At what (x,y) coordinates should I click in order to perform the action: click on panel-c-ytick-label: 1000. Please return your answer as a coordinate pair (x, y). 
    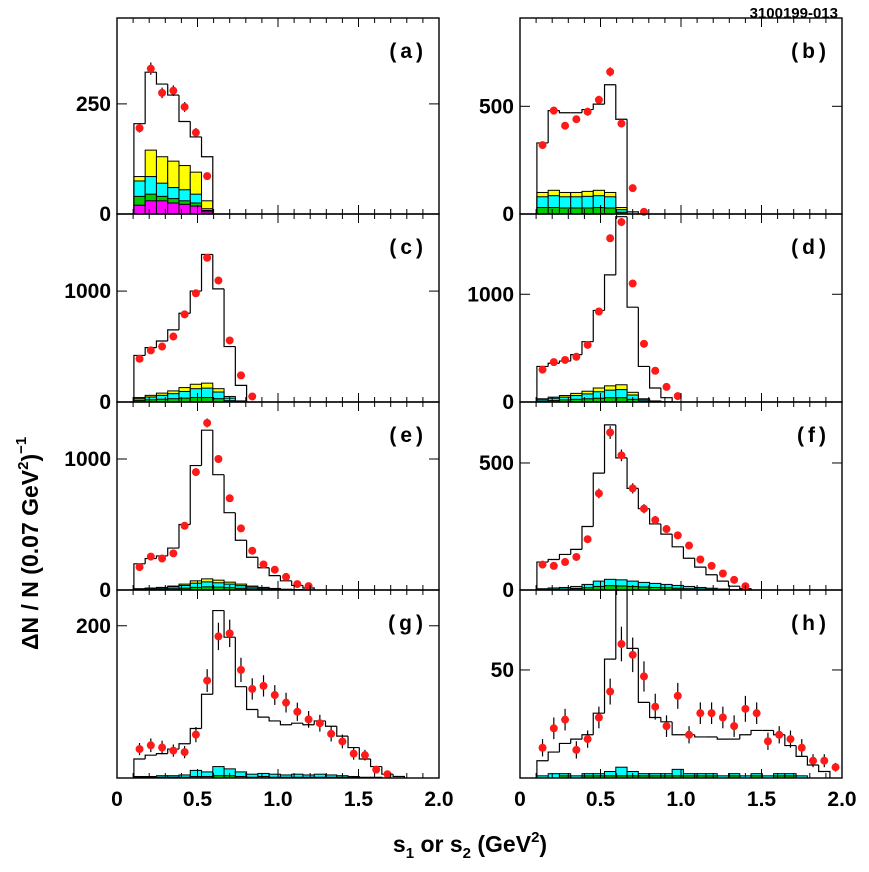
    Looking at the image, I should click on (87, 291).